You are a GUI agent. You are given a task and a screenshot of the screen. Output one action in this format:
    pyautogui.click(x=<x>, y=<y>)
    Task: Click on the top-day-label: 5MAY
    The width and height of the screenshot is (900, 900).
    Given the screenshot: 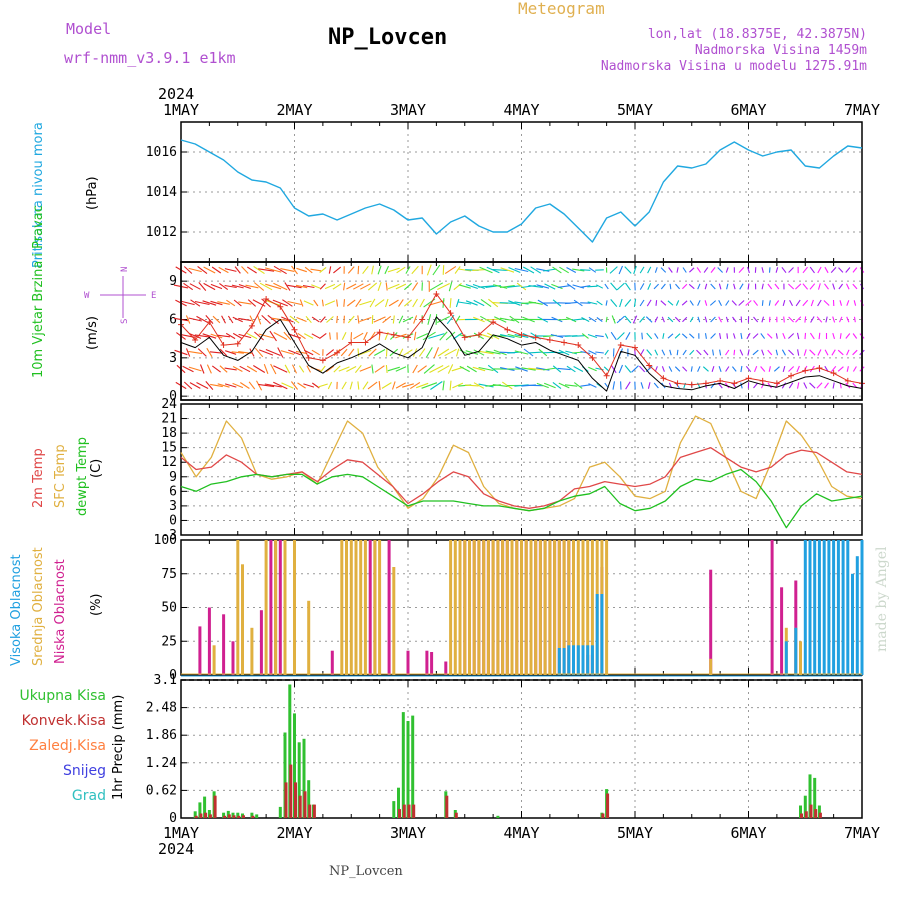 What is the action you would take?
    pyautogui.click(x=635, y=110)
    